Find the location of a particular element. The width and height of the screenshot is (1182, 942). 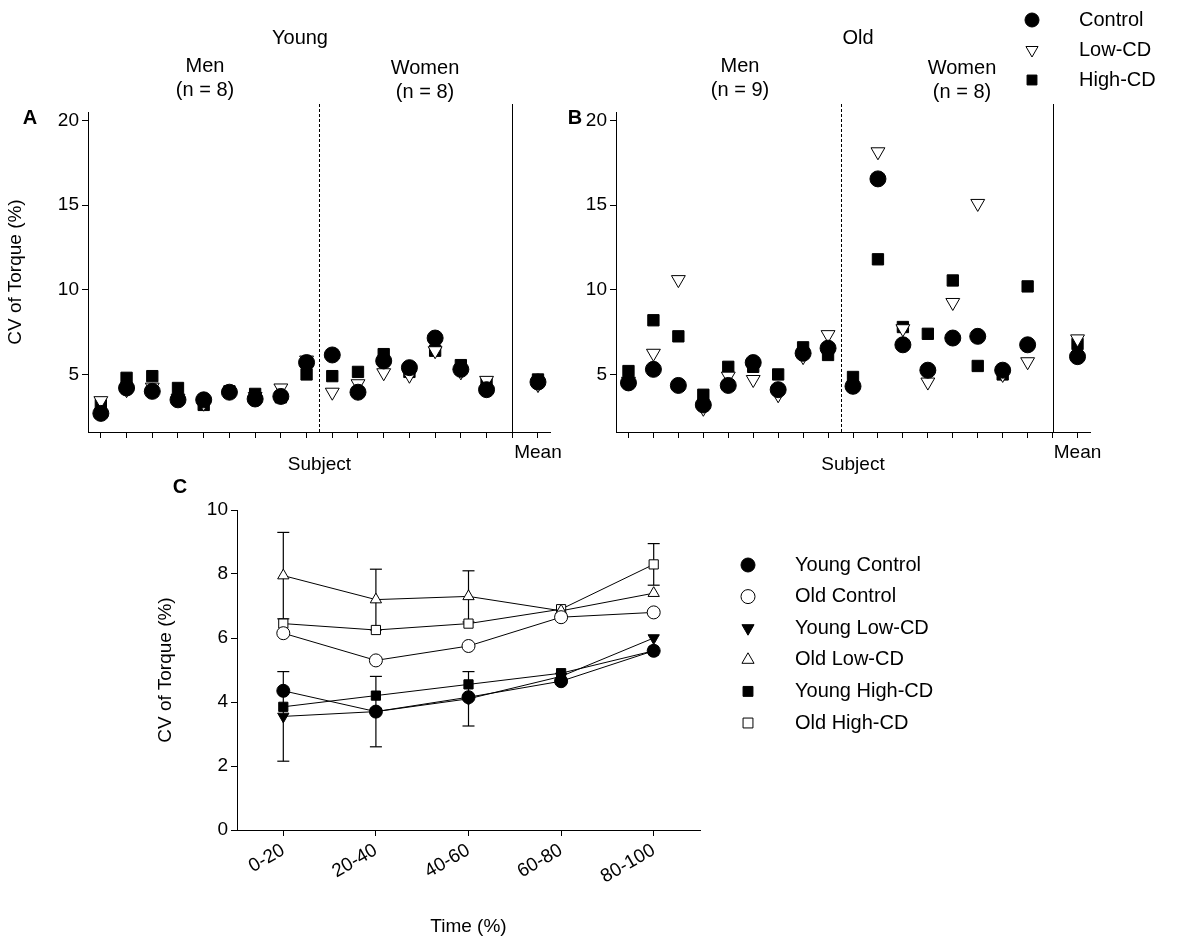

y-tick-label: 8 is located at coordinates (222, 573).